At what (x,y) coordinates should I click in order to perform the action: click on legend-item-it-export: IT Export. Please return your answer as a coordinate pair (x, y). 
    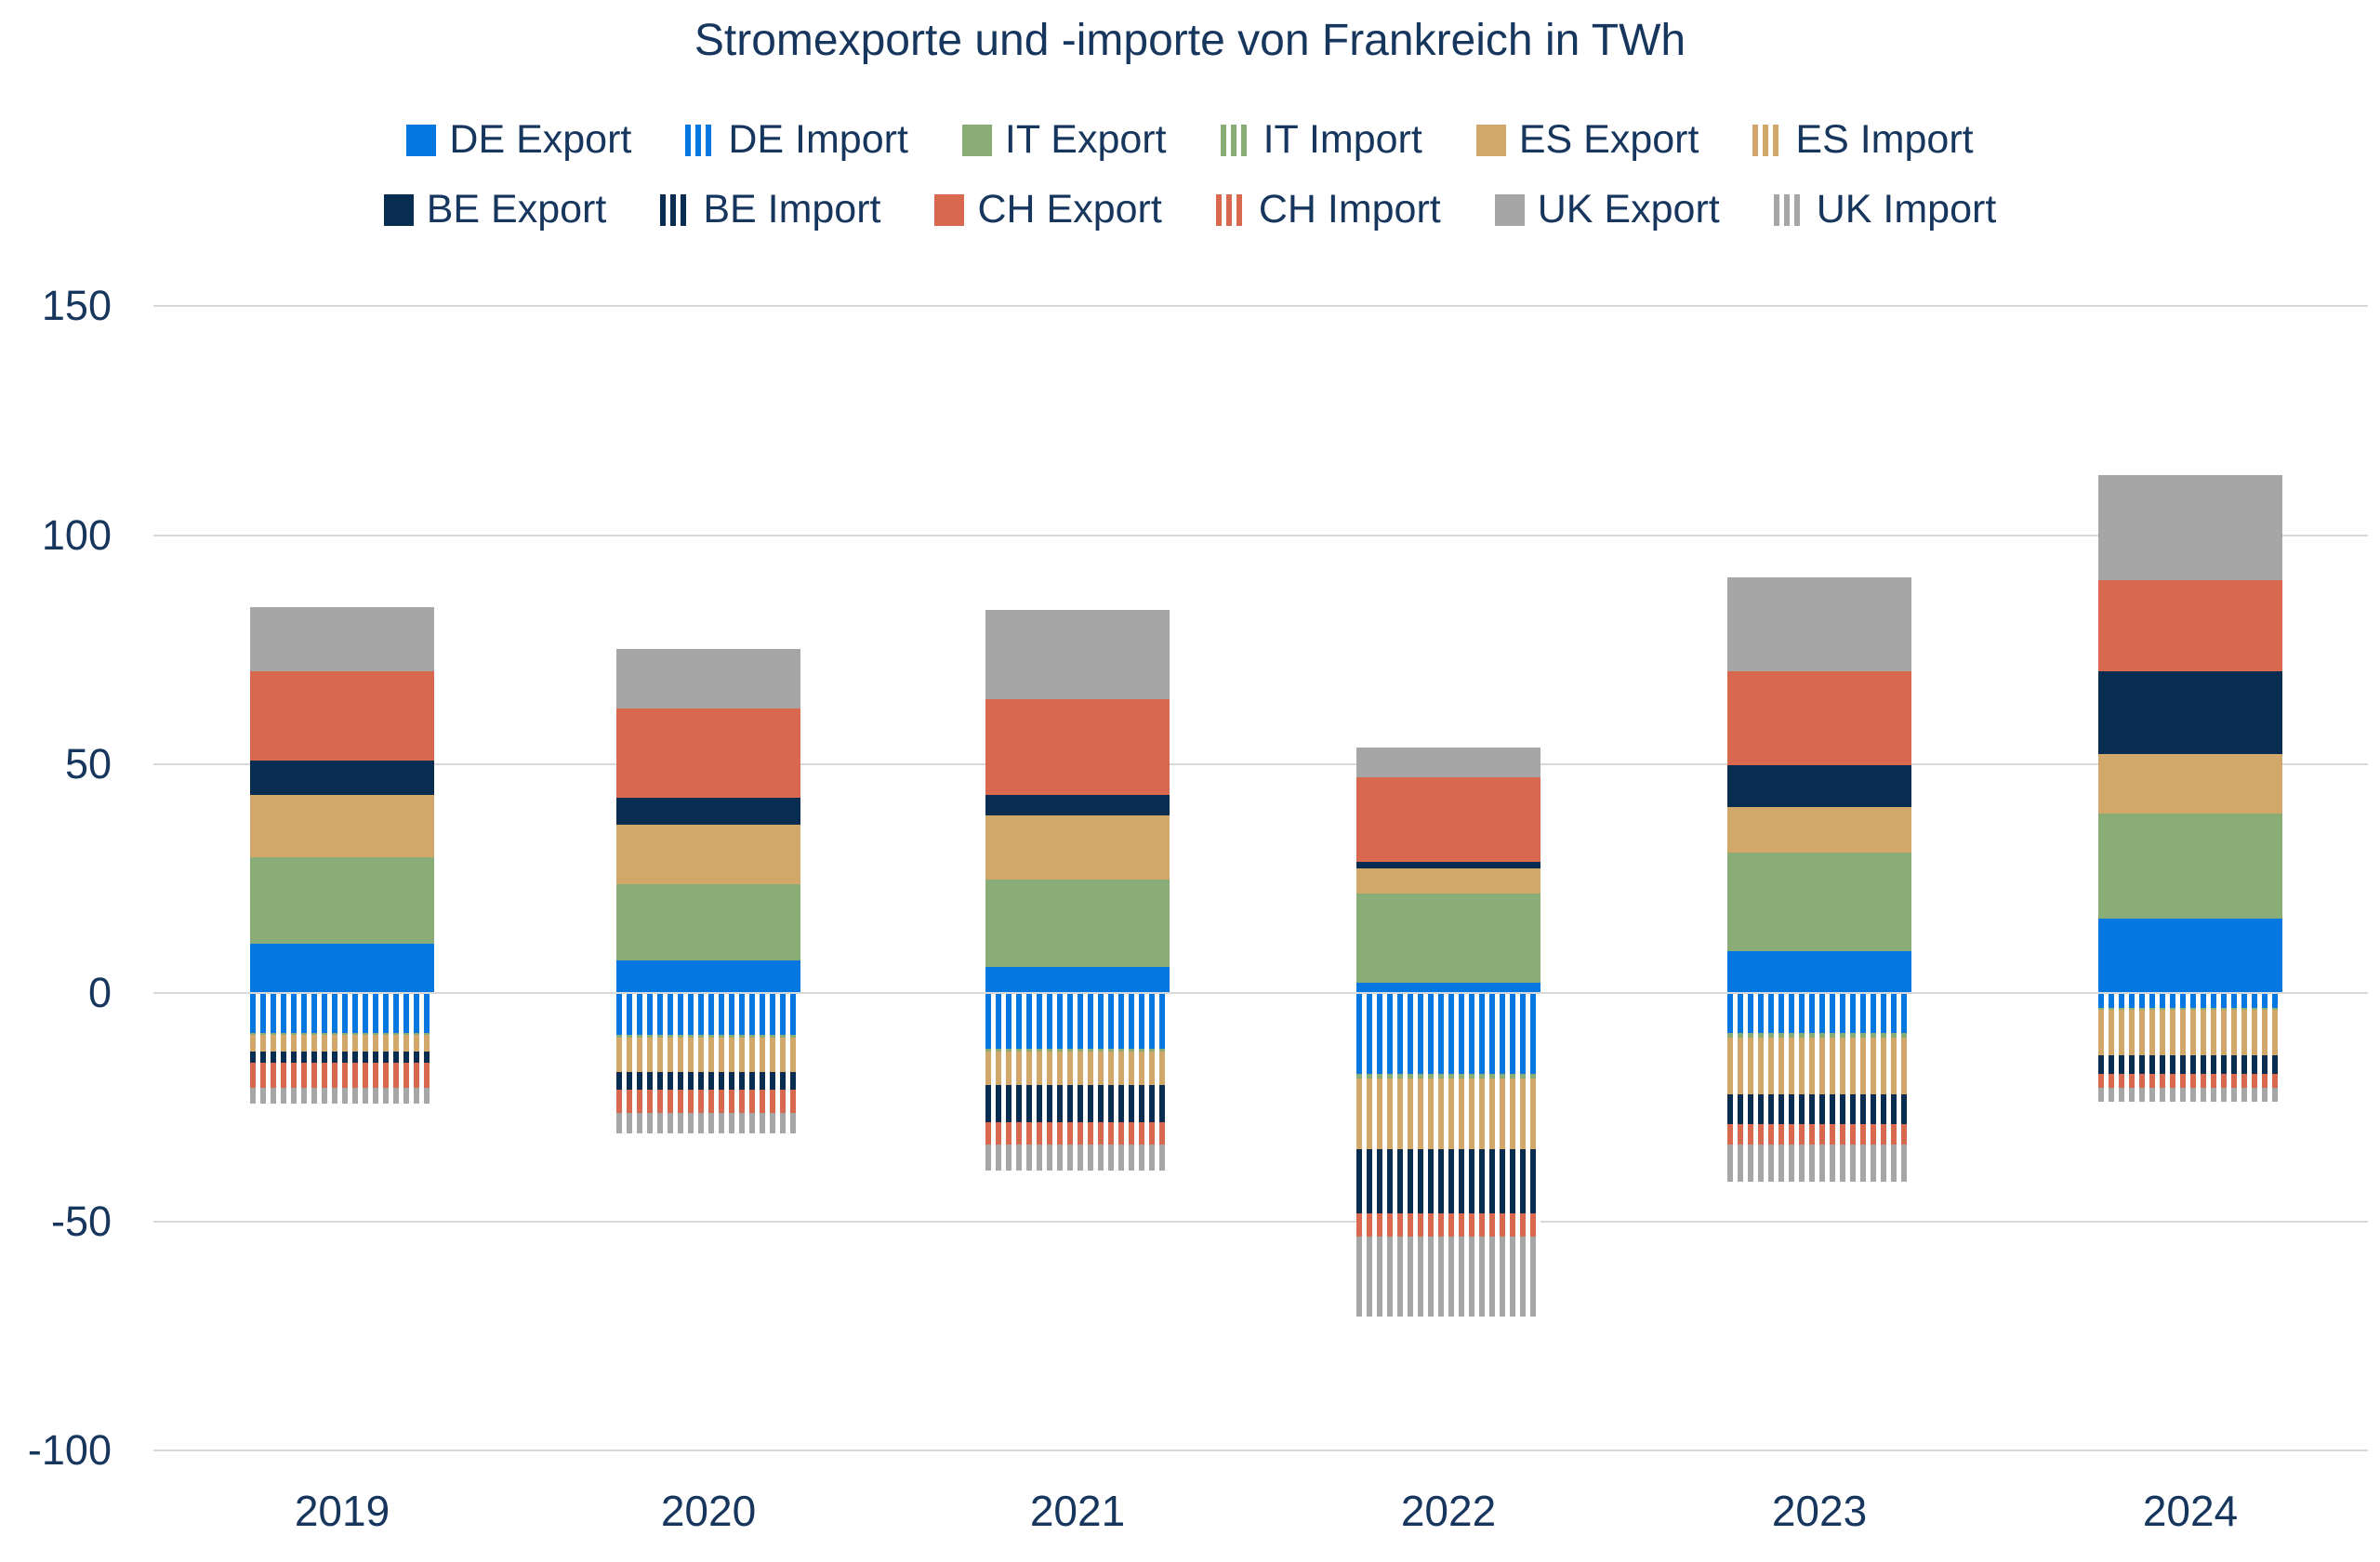
    Looking at the image, I should click on (1064, 140).